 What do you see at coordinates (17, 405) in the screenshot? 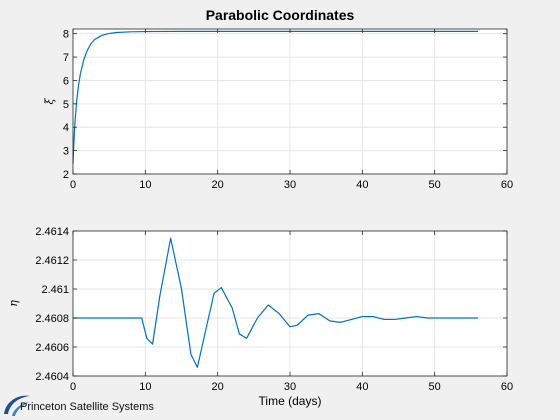
I see `swoosh-icon` at bounding box center [17, 405].